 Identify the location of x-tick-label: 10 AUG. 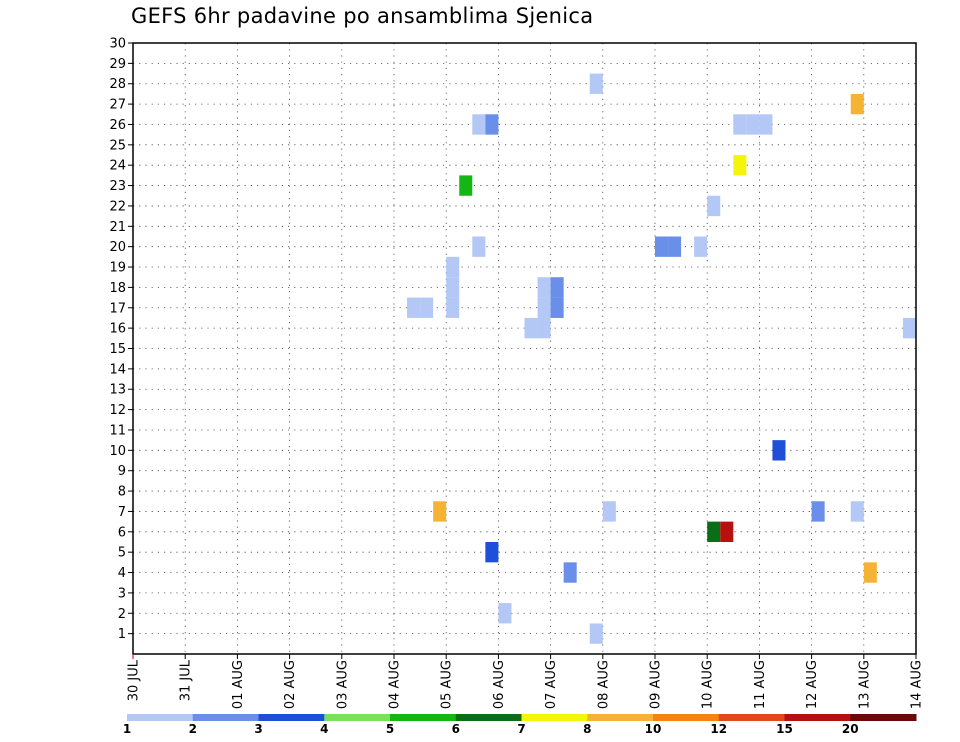
(708, 684).